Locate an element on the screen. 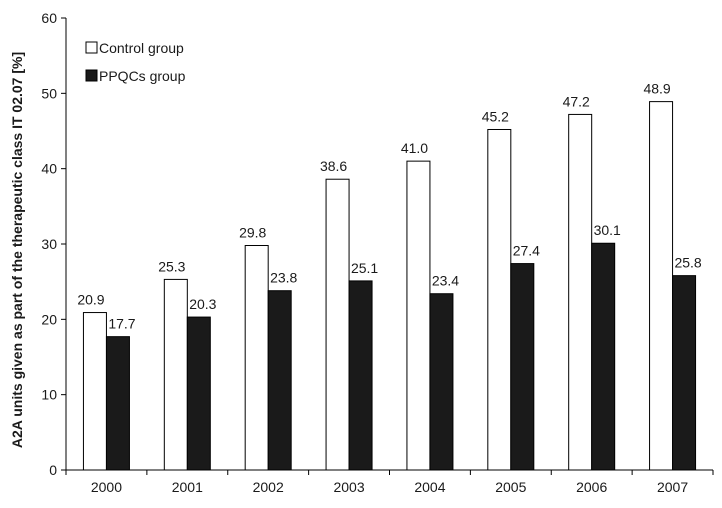 This screenshot has width=722, height=508. control-group-data-label: 47.2 is located at coordinates (576, 101).